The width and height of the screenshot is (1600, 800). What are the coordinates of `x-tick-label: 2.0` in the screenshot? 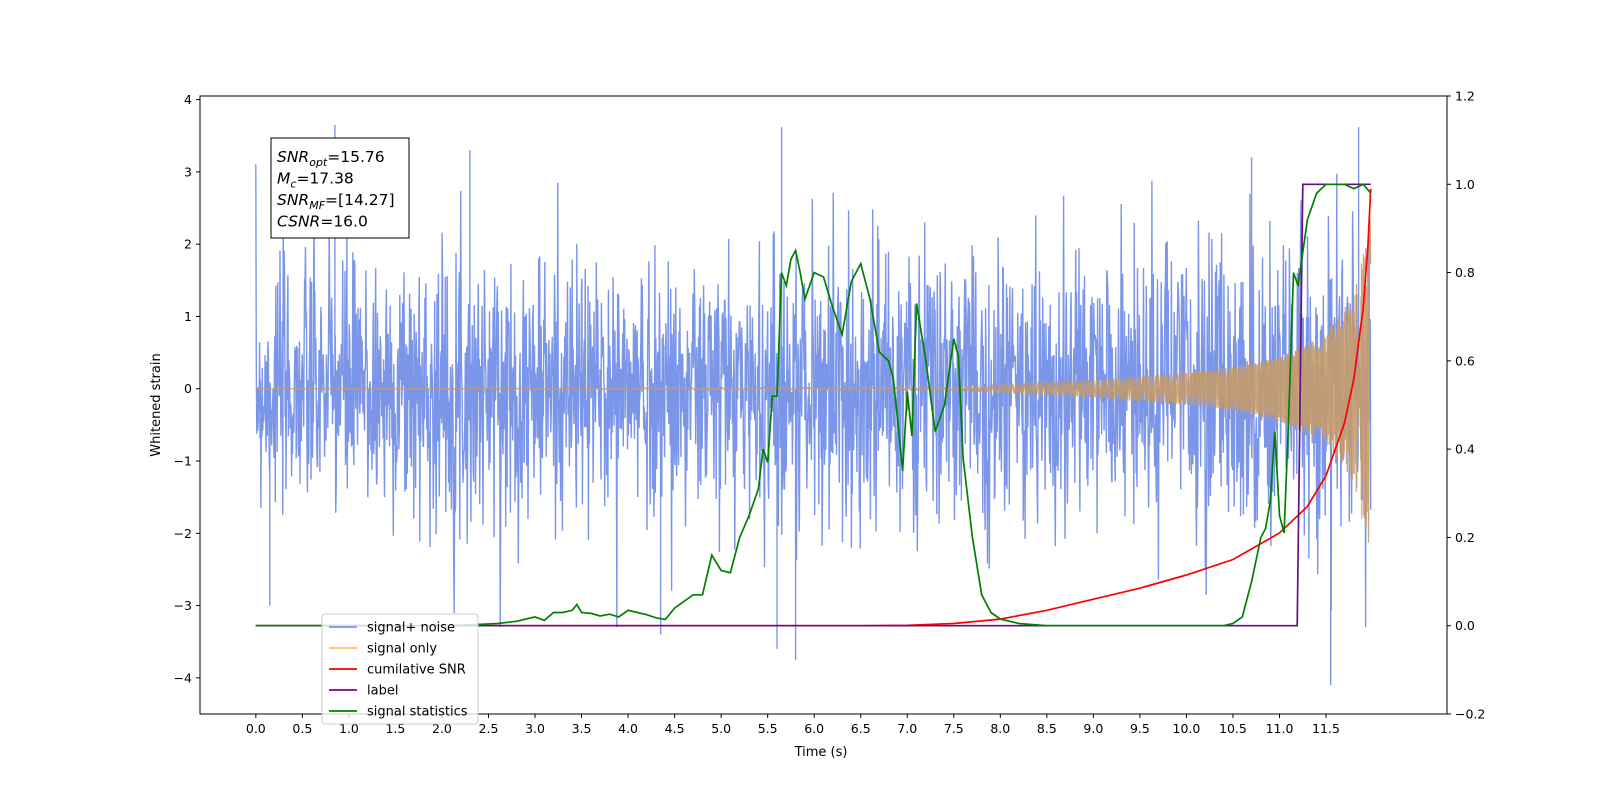 It's located at (442, 728).